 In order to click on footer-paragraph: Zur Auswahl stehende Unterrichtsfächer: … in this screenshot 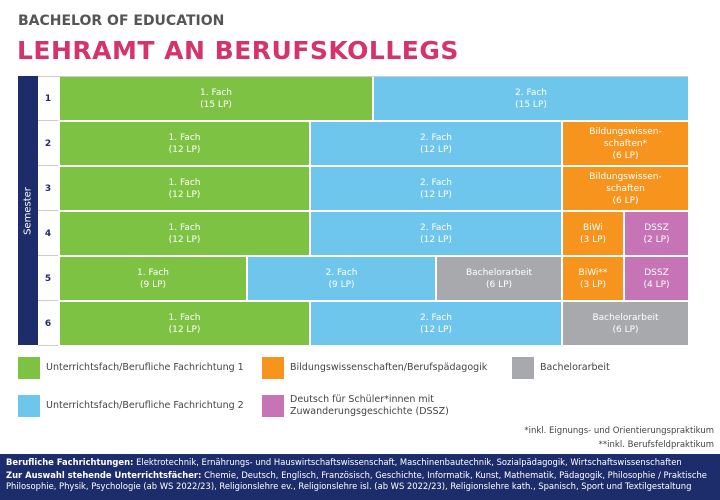, I will do `click(360, 481)`.